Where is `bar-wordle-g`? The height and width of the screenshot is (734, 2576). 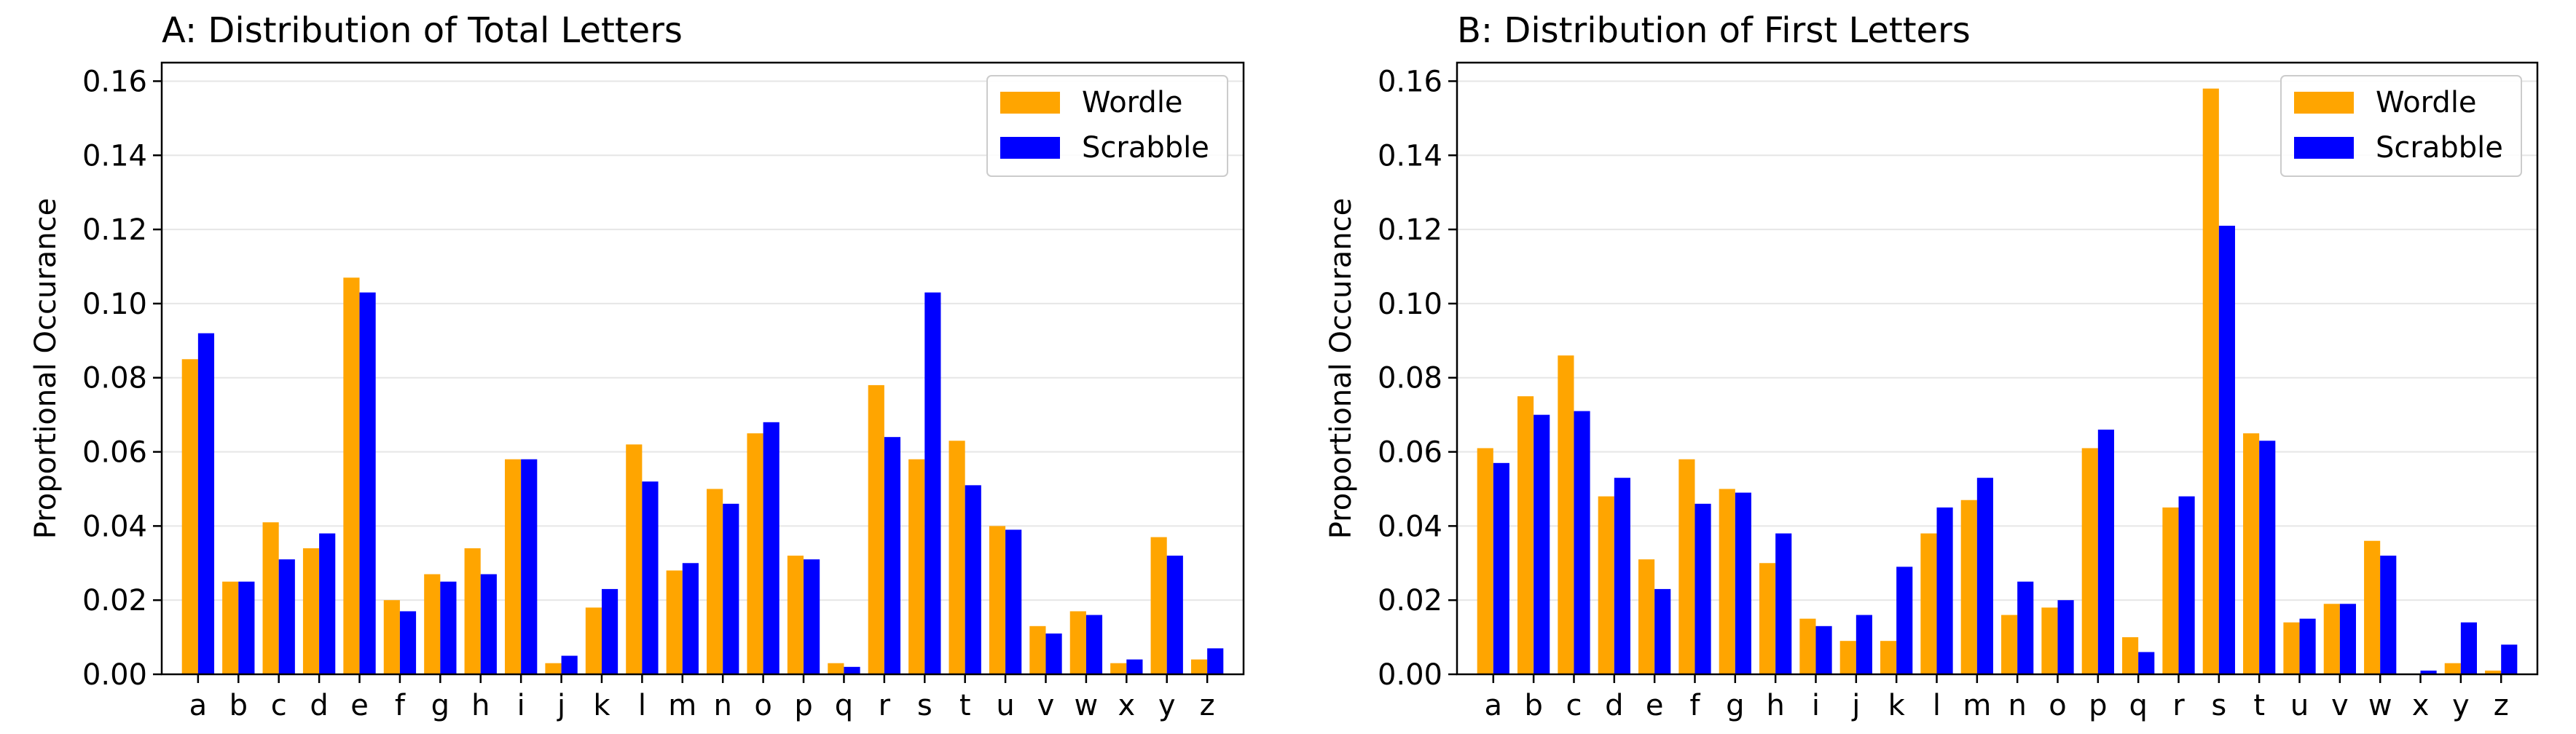 bar-wordle-g is located at coordinates (1727, 581).